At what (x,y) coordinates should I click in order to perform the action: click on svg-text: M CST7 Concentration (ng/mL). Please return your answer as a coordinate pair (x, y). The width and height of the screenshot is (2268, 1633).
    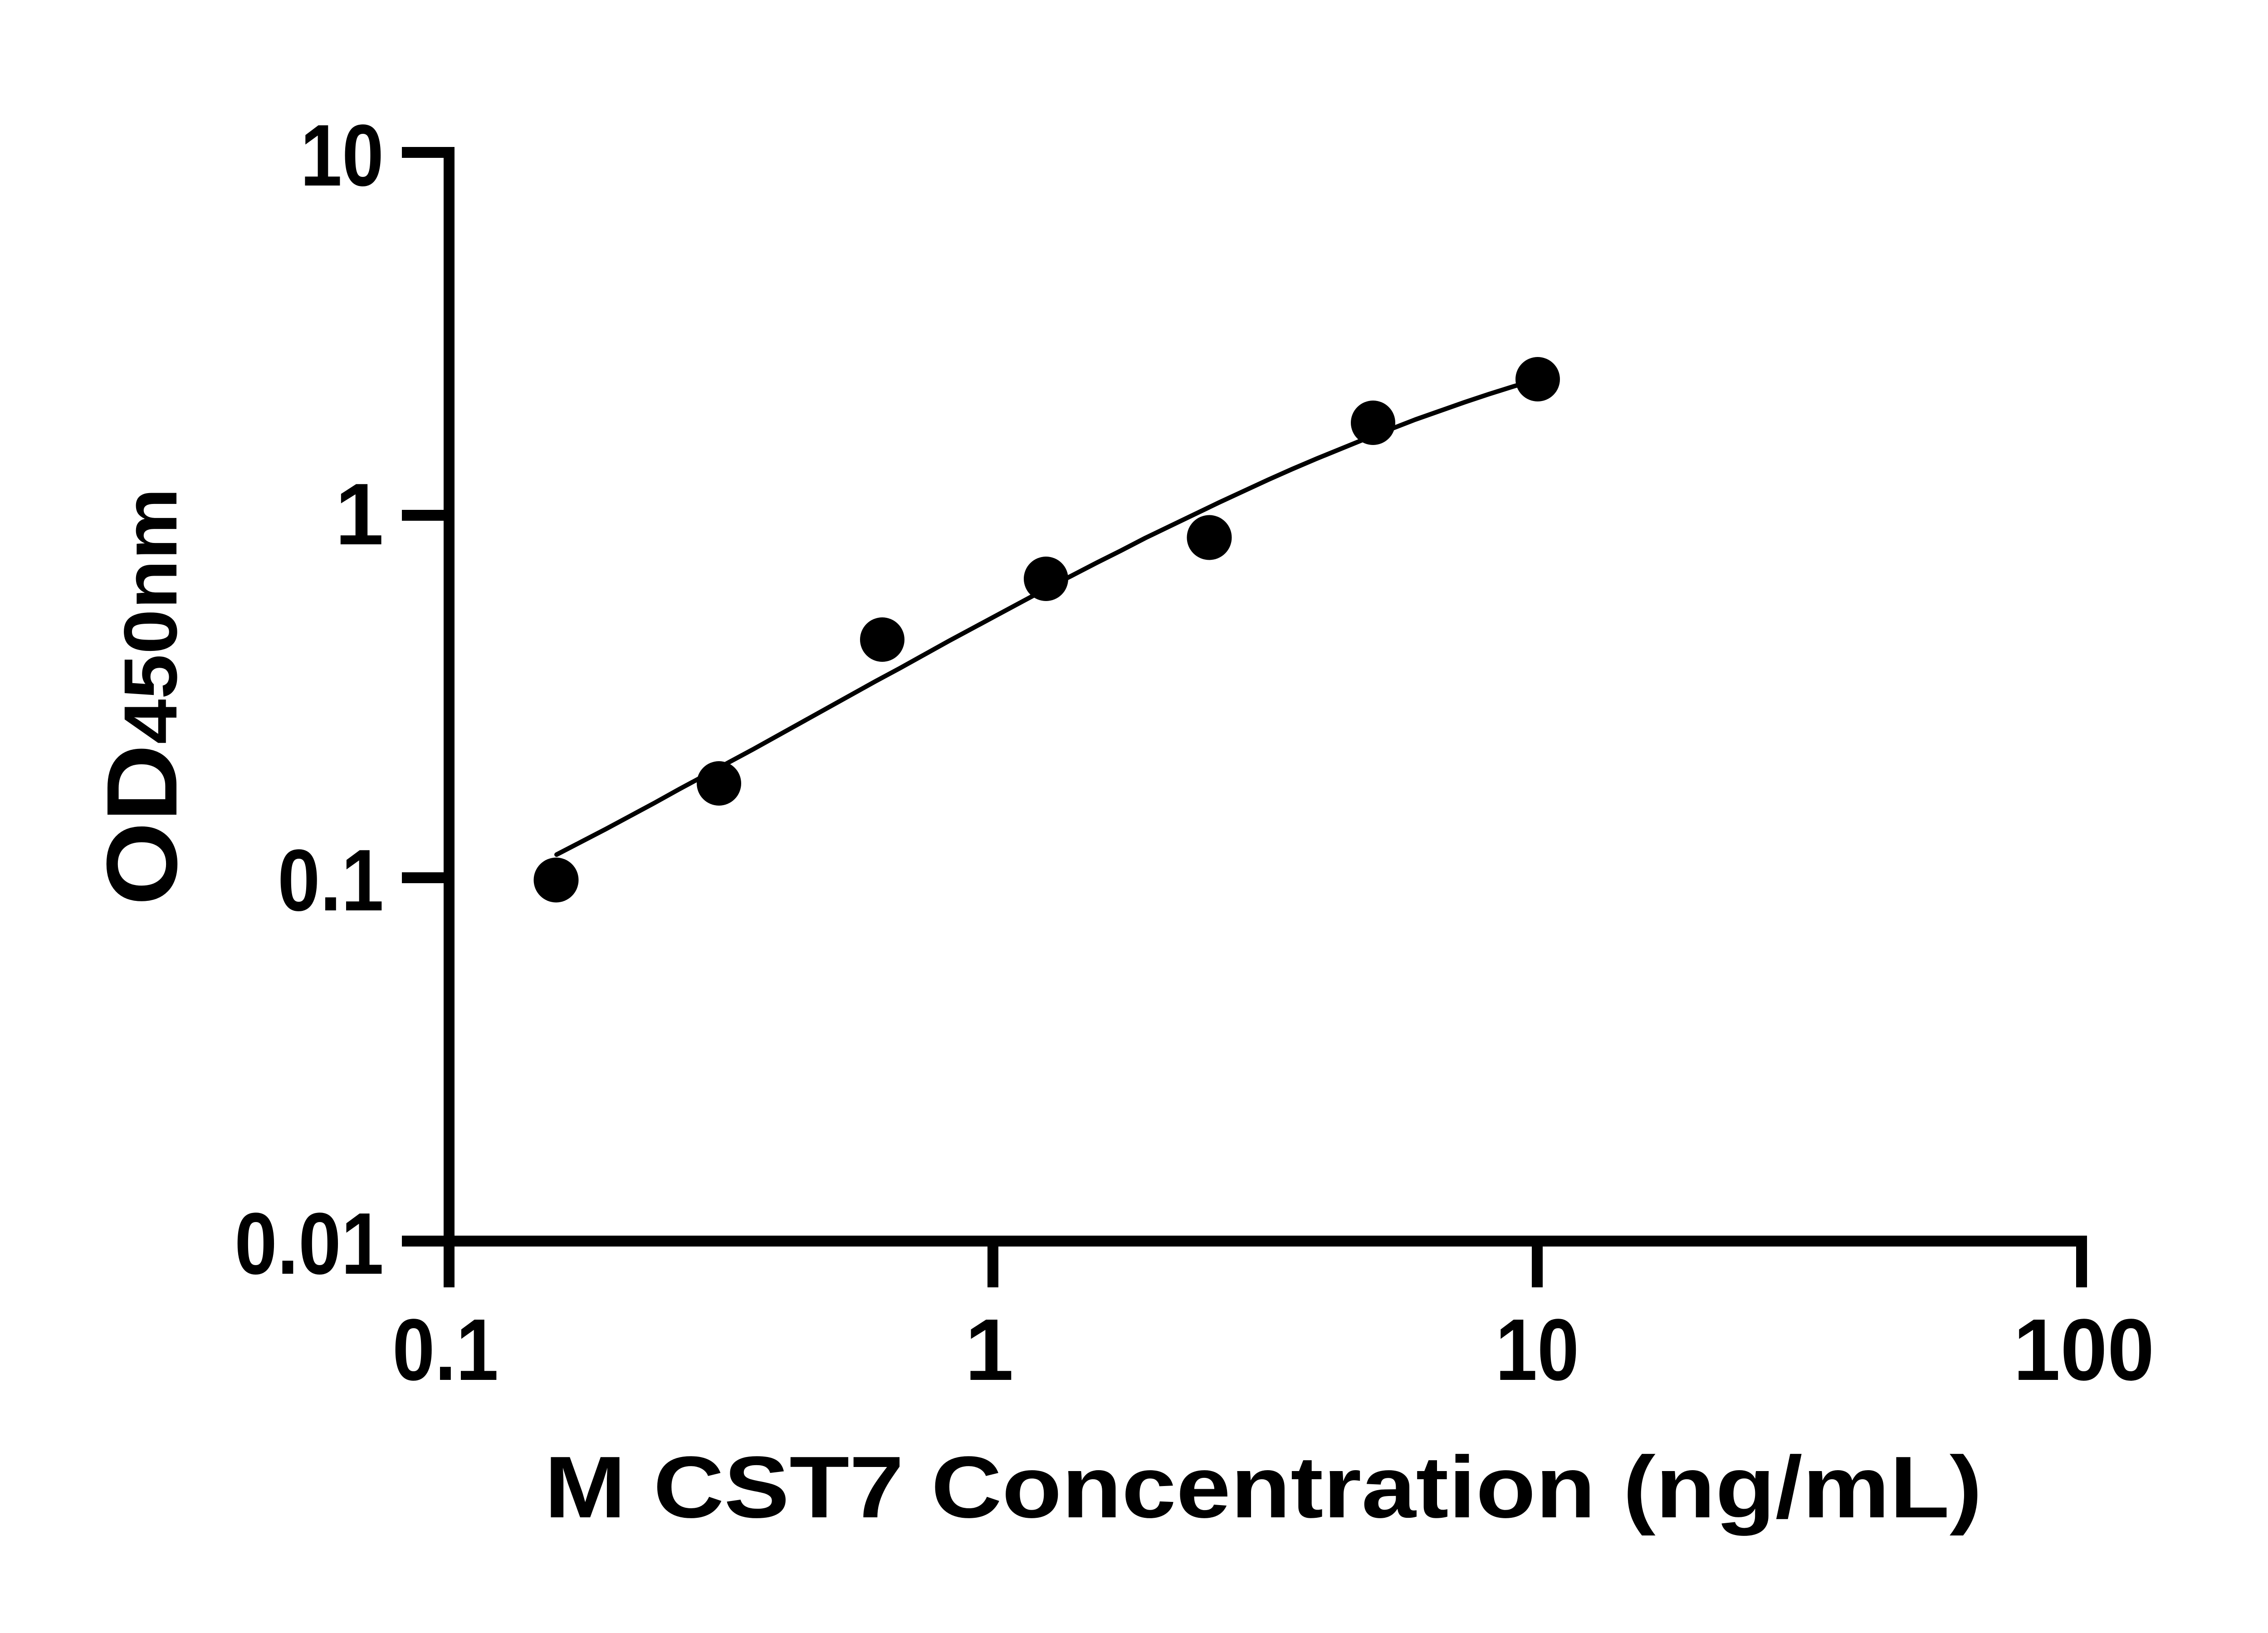
    Looking at the image, I should click on (1263, 1487).